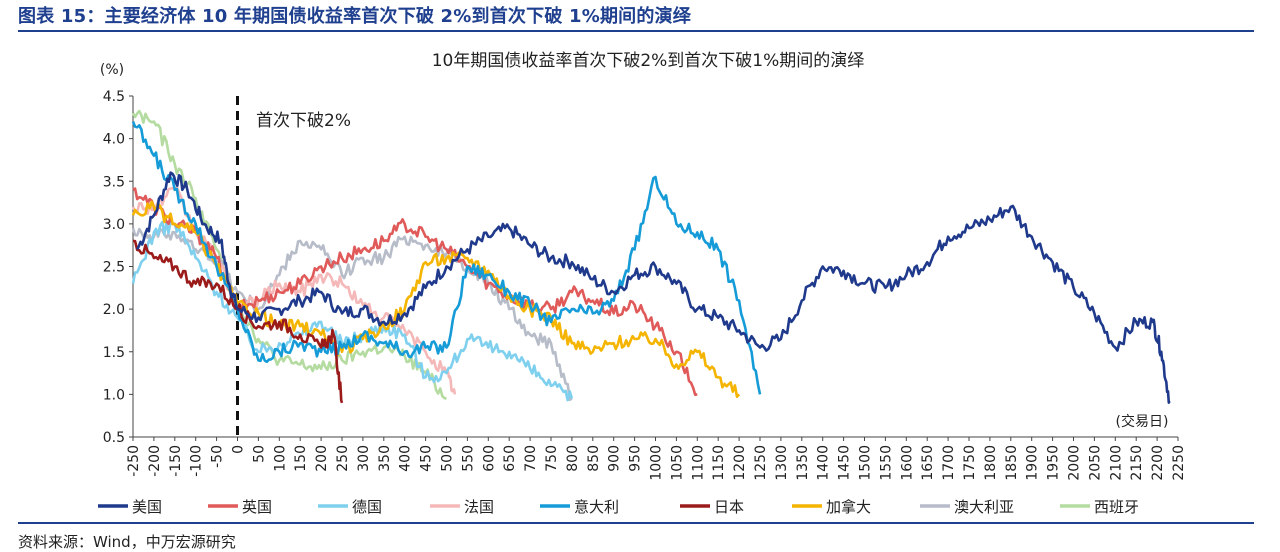 This screenshot has width=1280, height=552. Describe the element at coordinates (573, 458) in the screenshot. I see `x-tick-label: 800` at that location.